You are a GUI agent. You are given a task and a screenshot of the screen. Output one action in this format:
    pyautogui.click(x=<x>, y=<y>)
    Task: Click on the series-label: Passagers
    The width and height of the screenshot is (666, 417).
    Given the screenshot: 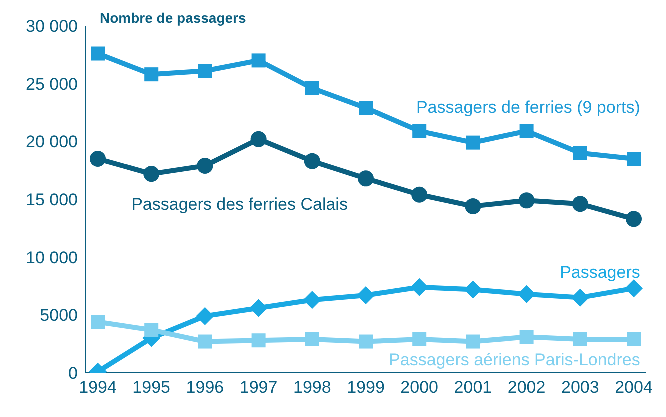 What is the action you would take?
    pyautogui.click(x=600, y=272)
    